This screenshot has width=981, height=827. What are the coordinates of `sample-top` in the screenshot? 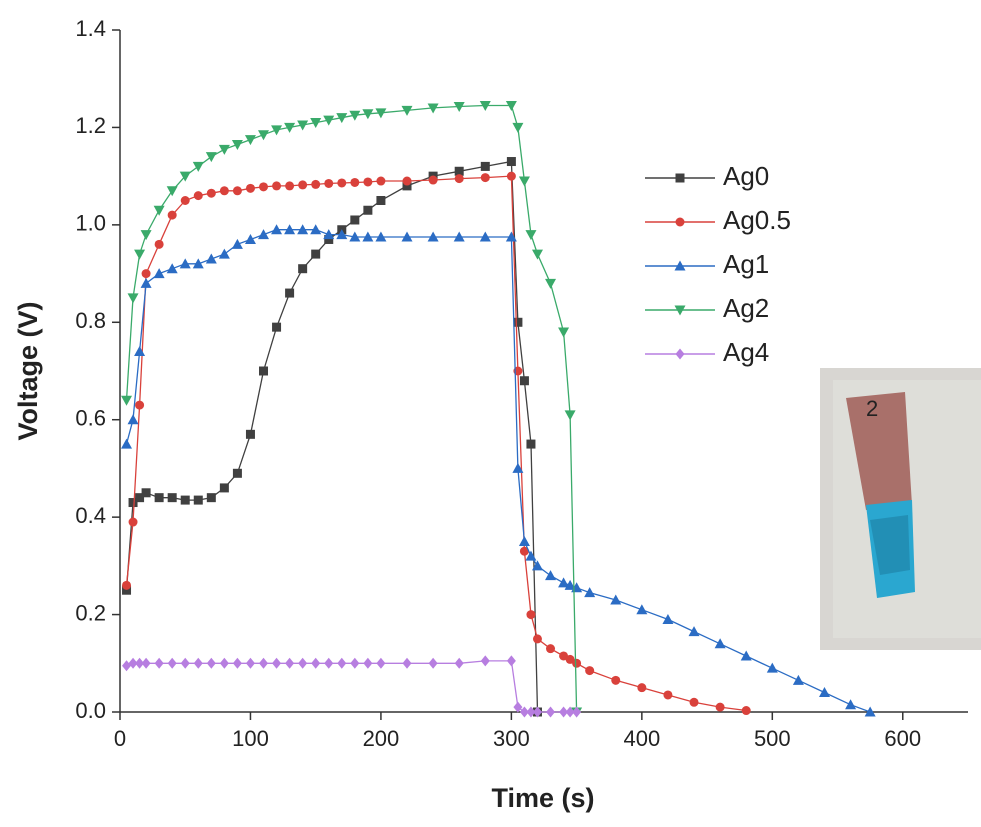 It's located at (879, 451).